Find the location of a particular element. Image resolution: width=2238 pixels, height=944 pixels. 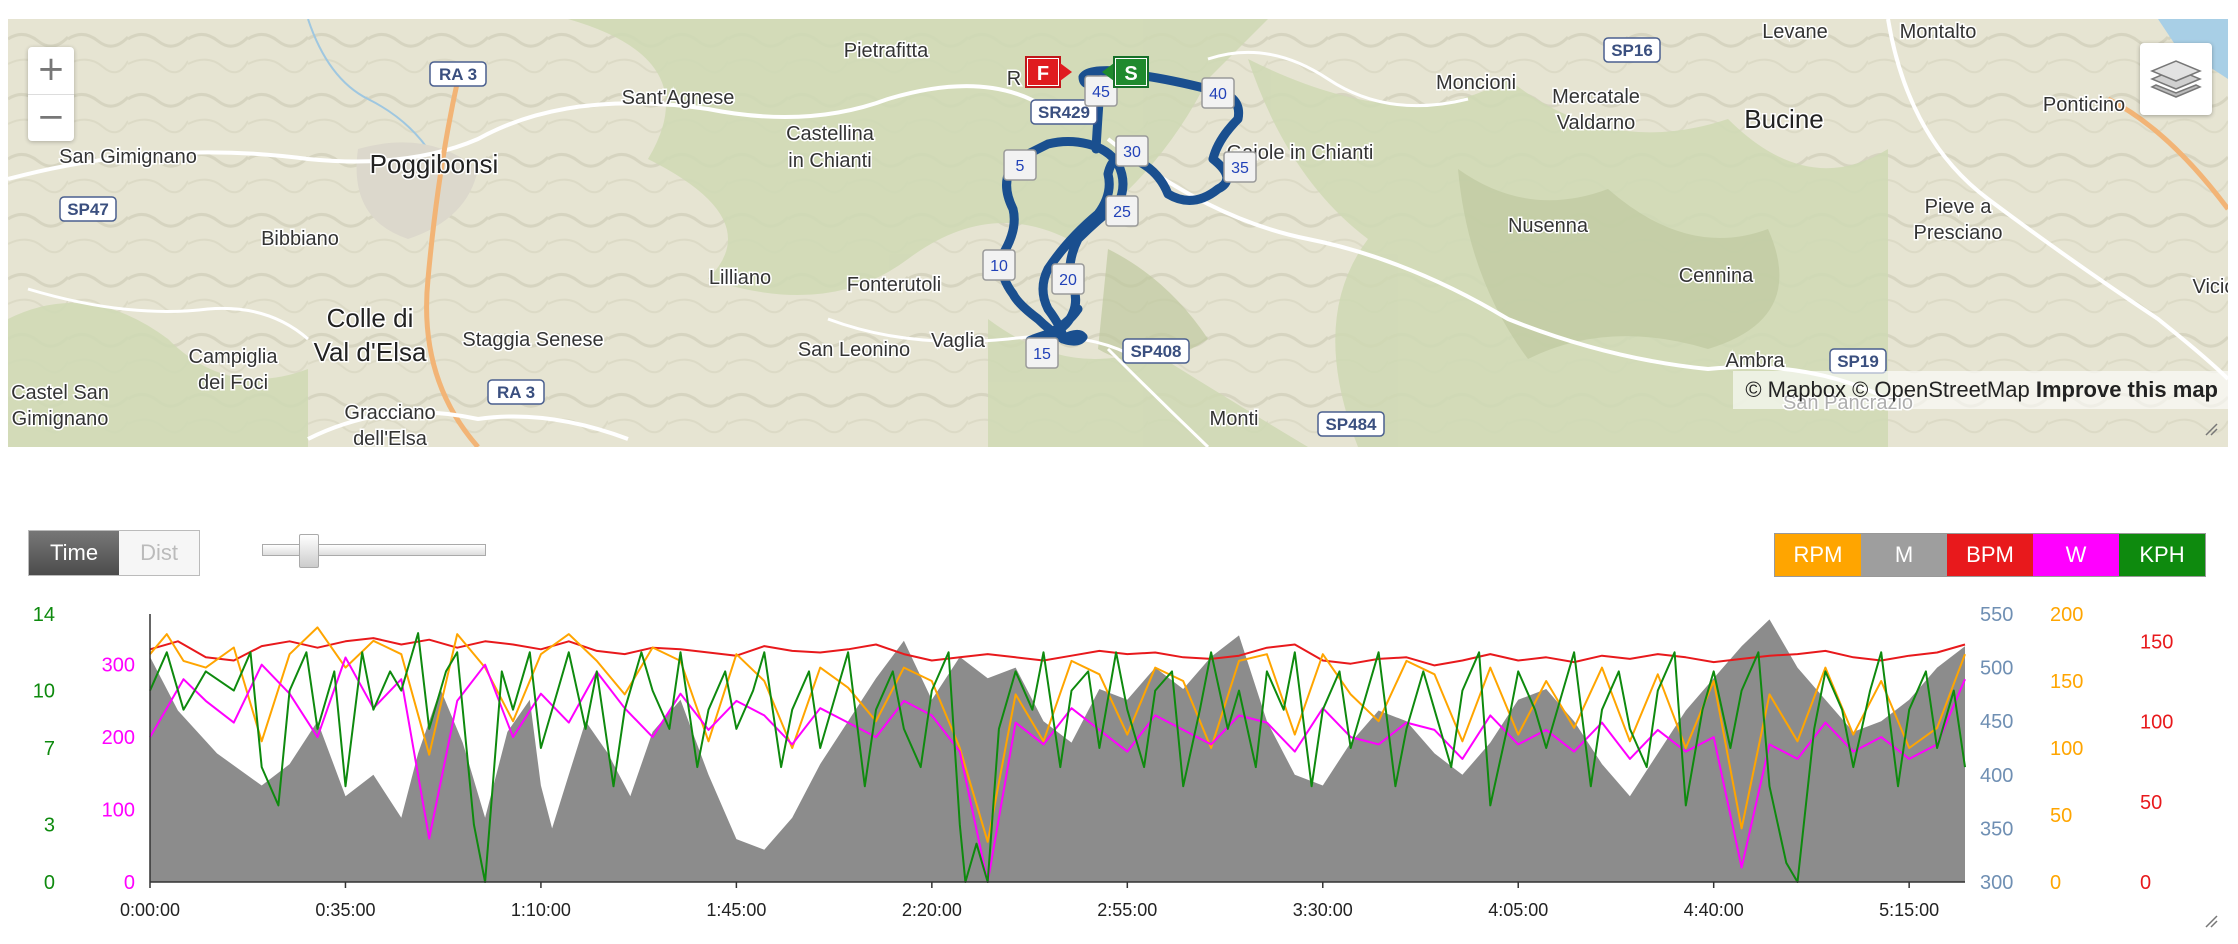

route-marker: 30 is located at coordinates (1132, 151).